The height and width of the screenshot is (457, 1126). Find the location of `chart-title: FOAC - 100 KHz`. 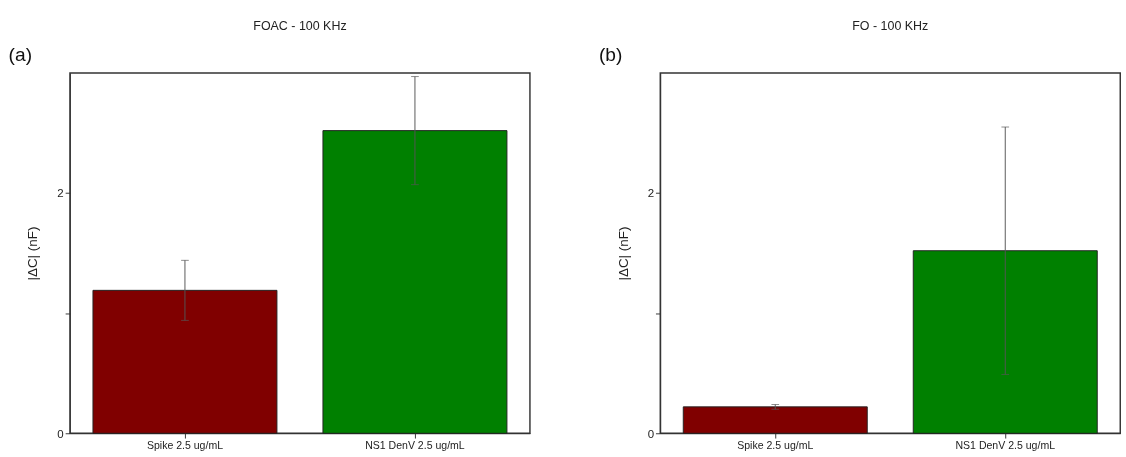

chart-title: FOAC - 100 KHz is located at coordinates (300, 25).